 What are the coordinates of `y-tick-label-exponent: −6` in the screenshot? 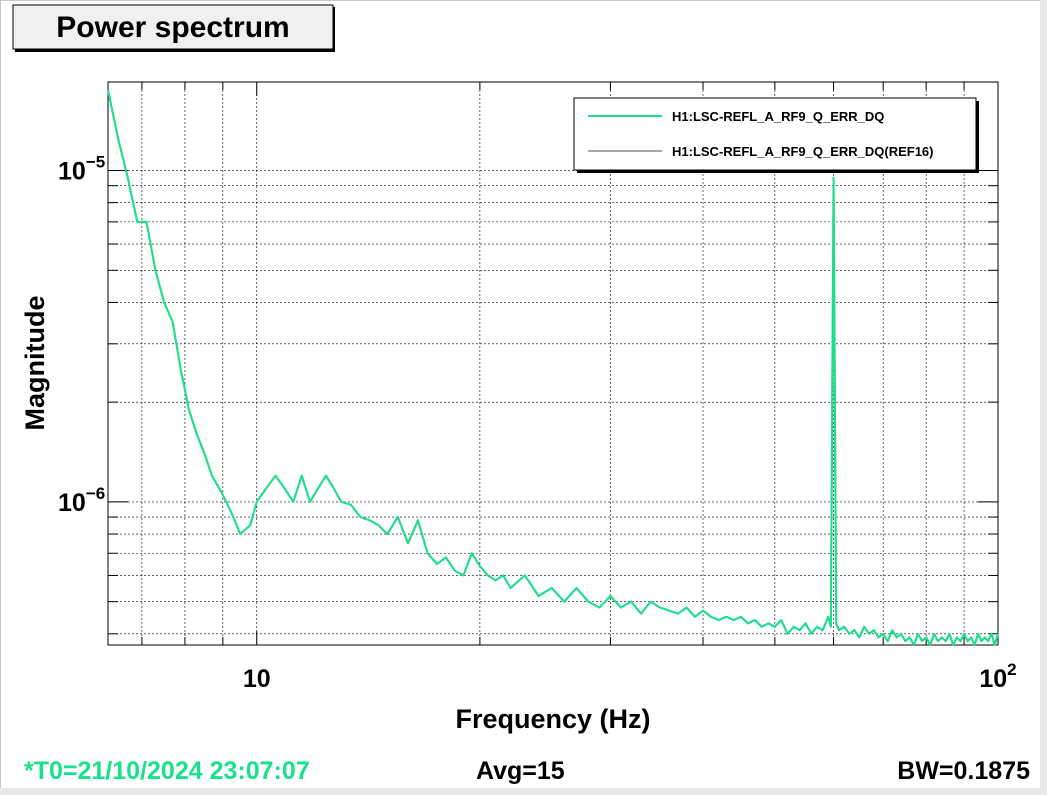 It's located at (95, 493).